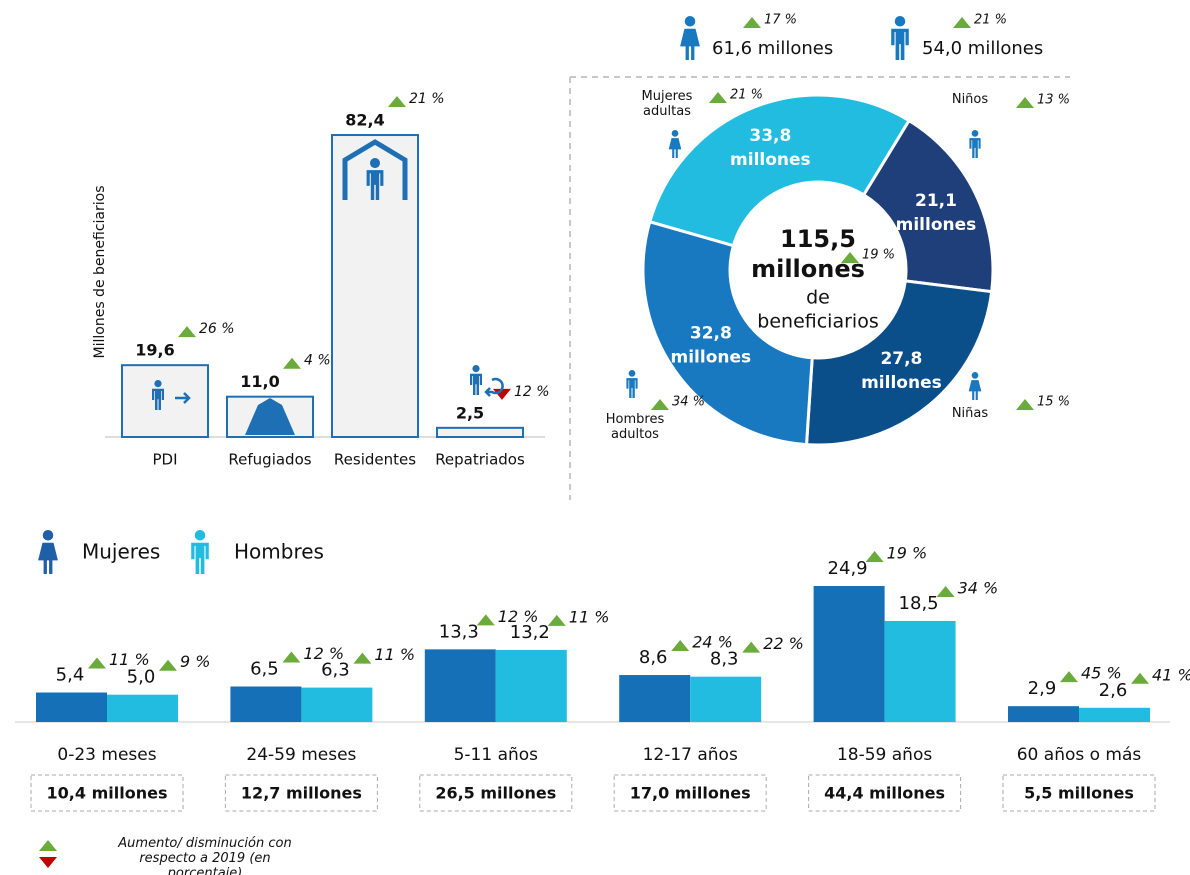  What do you see at coordinates (746, 95) in the screenshot?
I see `change-label: 21 %` at bounding box center [746, 95].